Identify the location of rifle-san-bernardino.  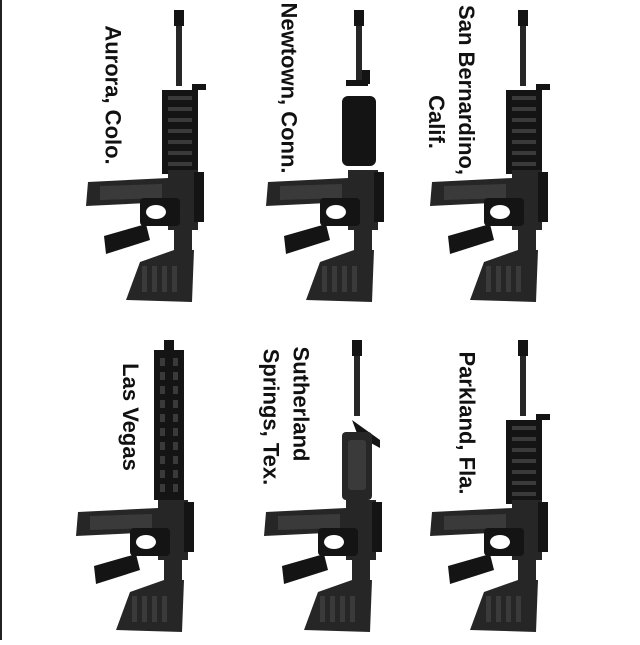
(494, 162).